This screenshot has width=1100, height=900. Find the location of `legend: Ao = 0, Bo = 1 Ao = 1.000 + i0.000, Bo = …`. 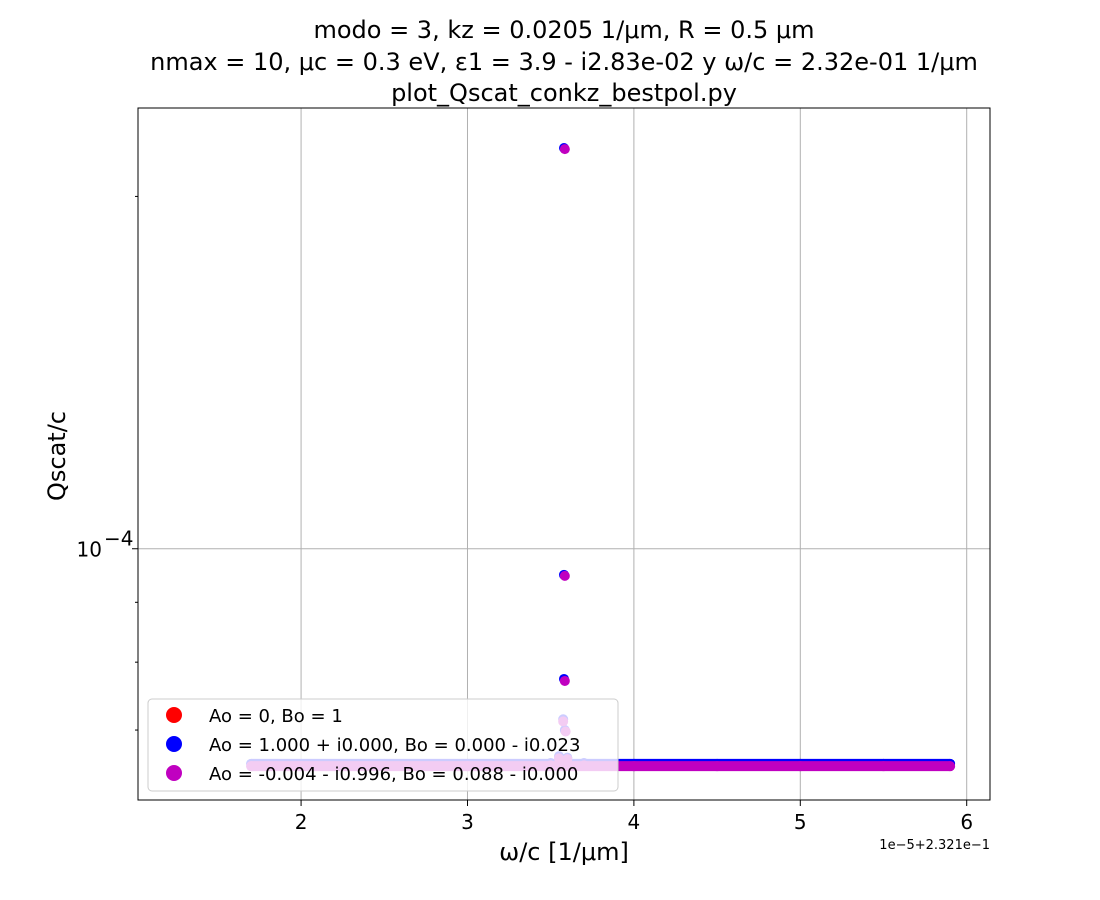

legend: Ao = 0, Bo = 1 Ao = 1.000 + i0.000, Bo = … is located at coordinates (383, 745).